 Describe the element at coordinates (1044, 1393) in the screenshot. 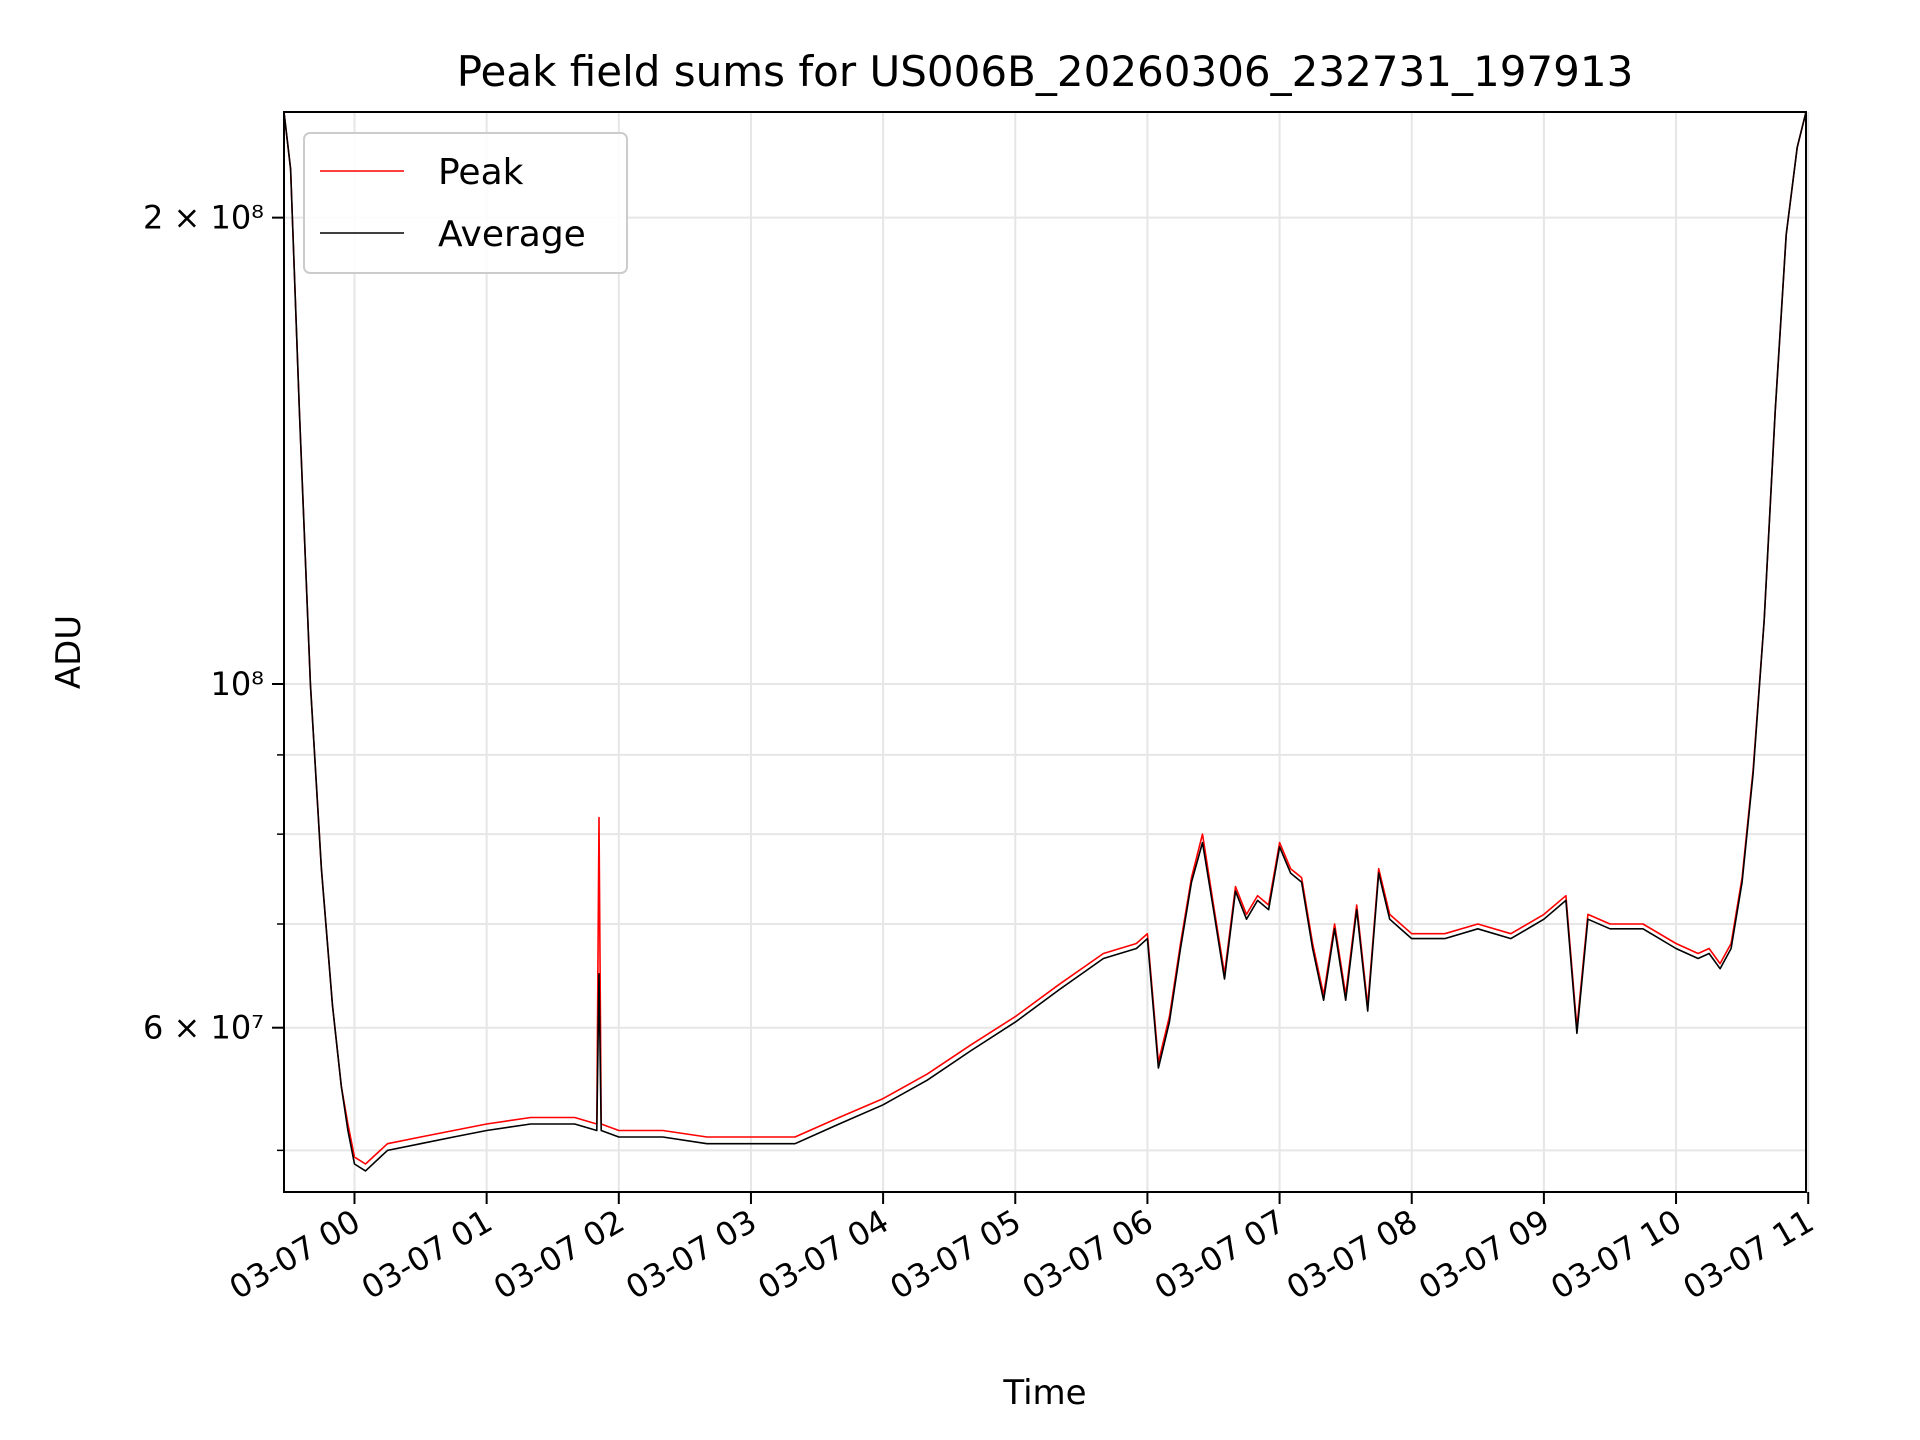

I see `x-axis-title: Time` at that location.